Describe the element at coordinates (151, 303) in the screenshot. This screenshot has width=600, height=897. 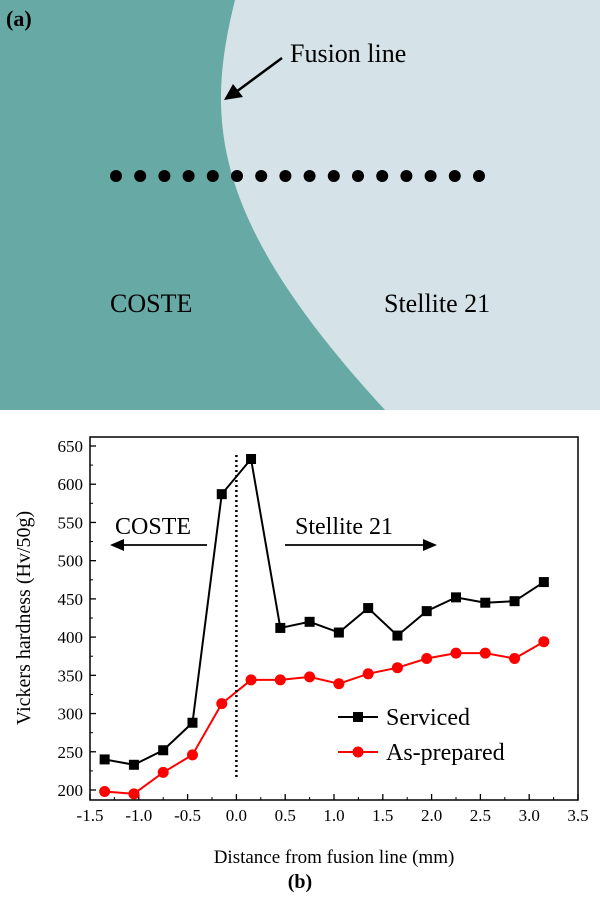
I see `coste-label: COSTE` at that location.